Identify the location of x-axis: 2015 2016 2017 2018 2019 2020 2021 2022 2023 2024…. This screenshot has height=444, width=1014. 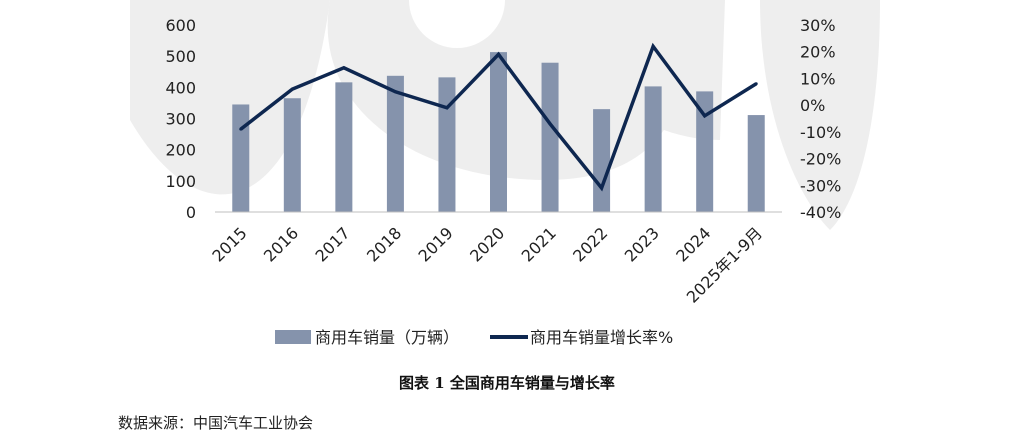
(495, 259).